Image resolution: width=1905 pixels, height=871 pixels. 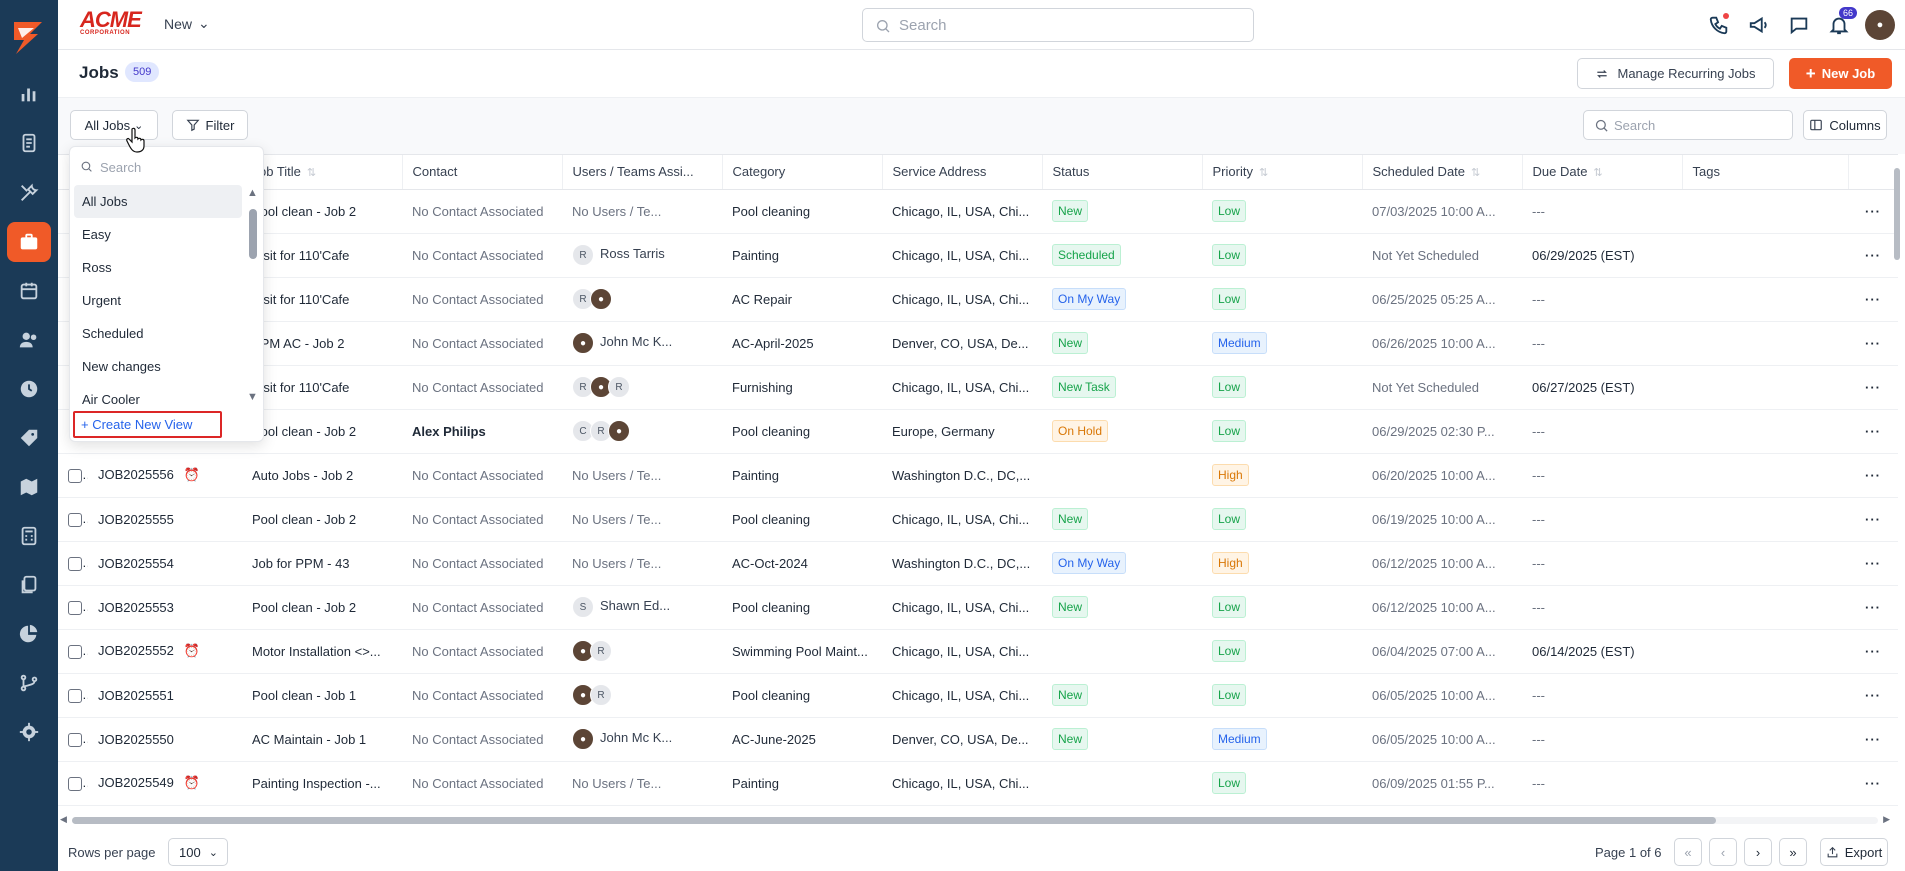 I want to click on view-option: Air Cooler, so click(x=111, y=399).